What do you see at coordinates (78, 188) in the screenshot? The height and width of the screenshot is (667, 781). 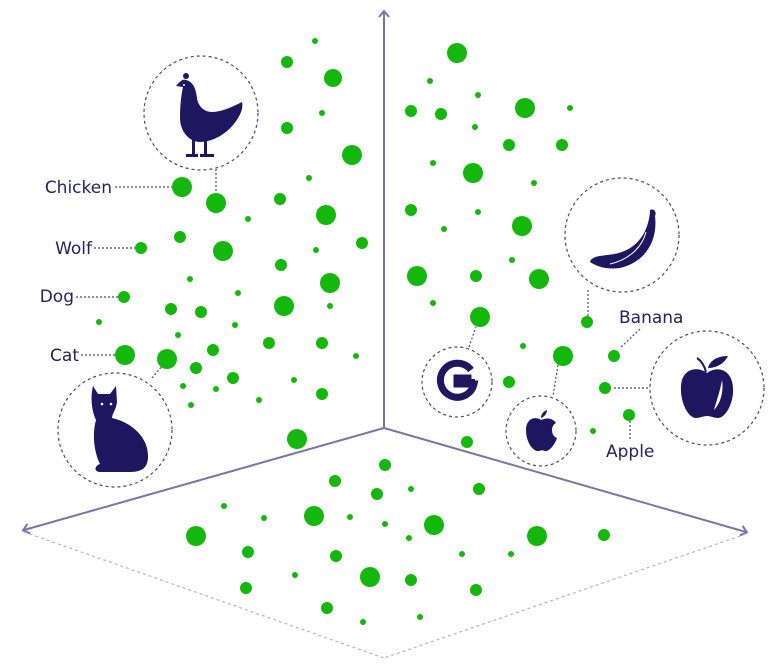 I see `label-chicken: Chicken` at bounding box center [78, 188].